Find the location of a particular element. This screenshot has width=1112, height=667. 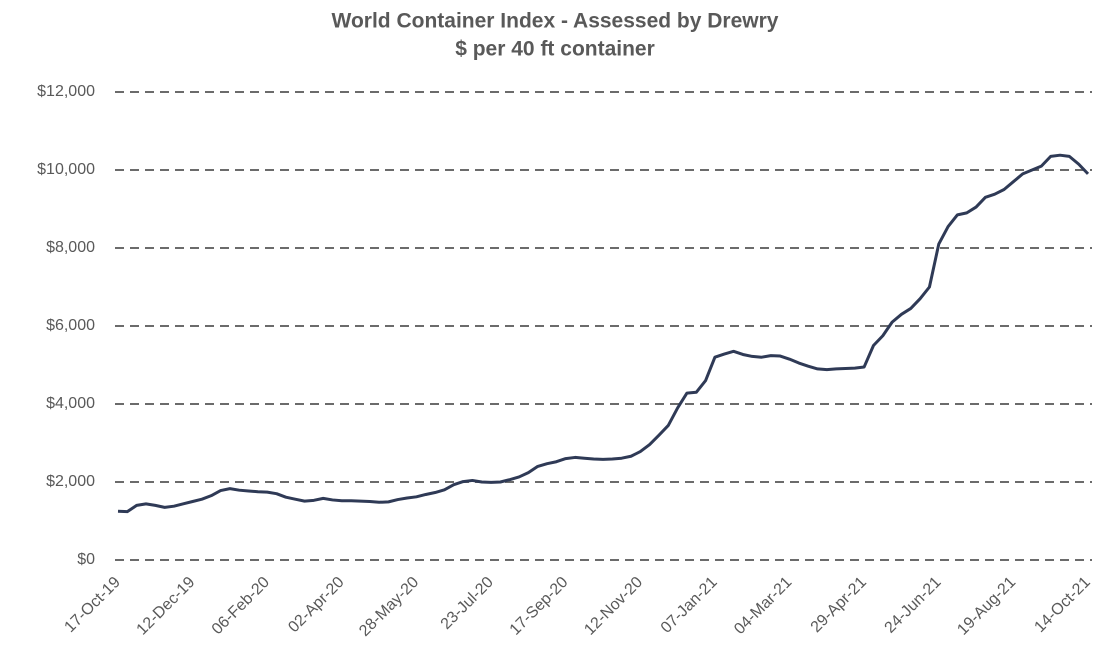

y-tick-label: $12,000 is located at coordinates (66, 91).